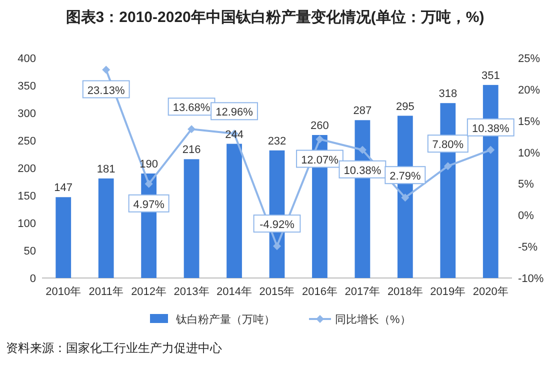 The image size is (550, 367). I want to click on data-label: 4.97%, so click(149, 204).